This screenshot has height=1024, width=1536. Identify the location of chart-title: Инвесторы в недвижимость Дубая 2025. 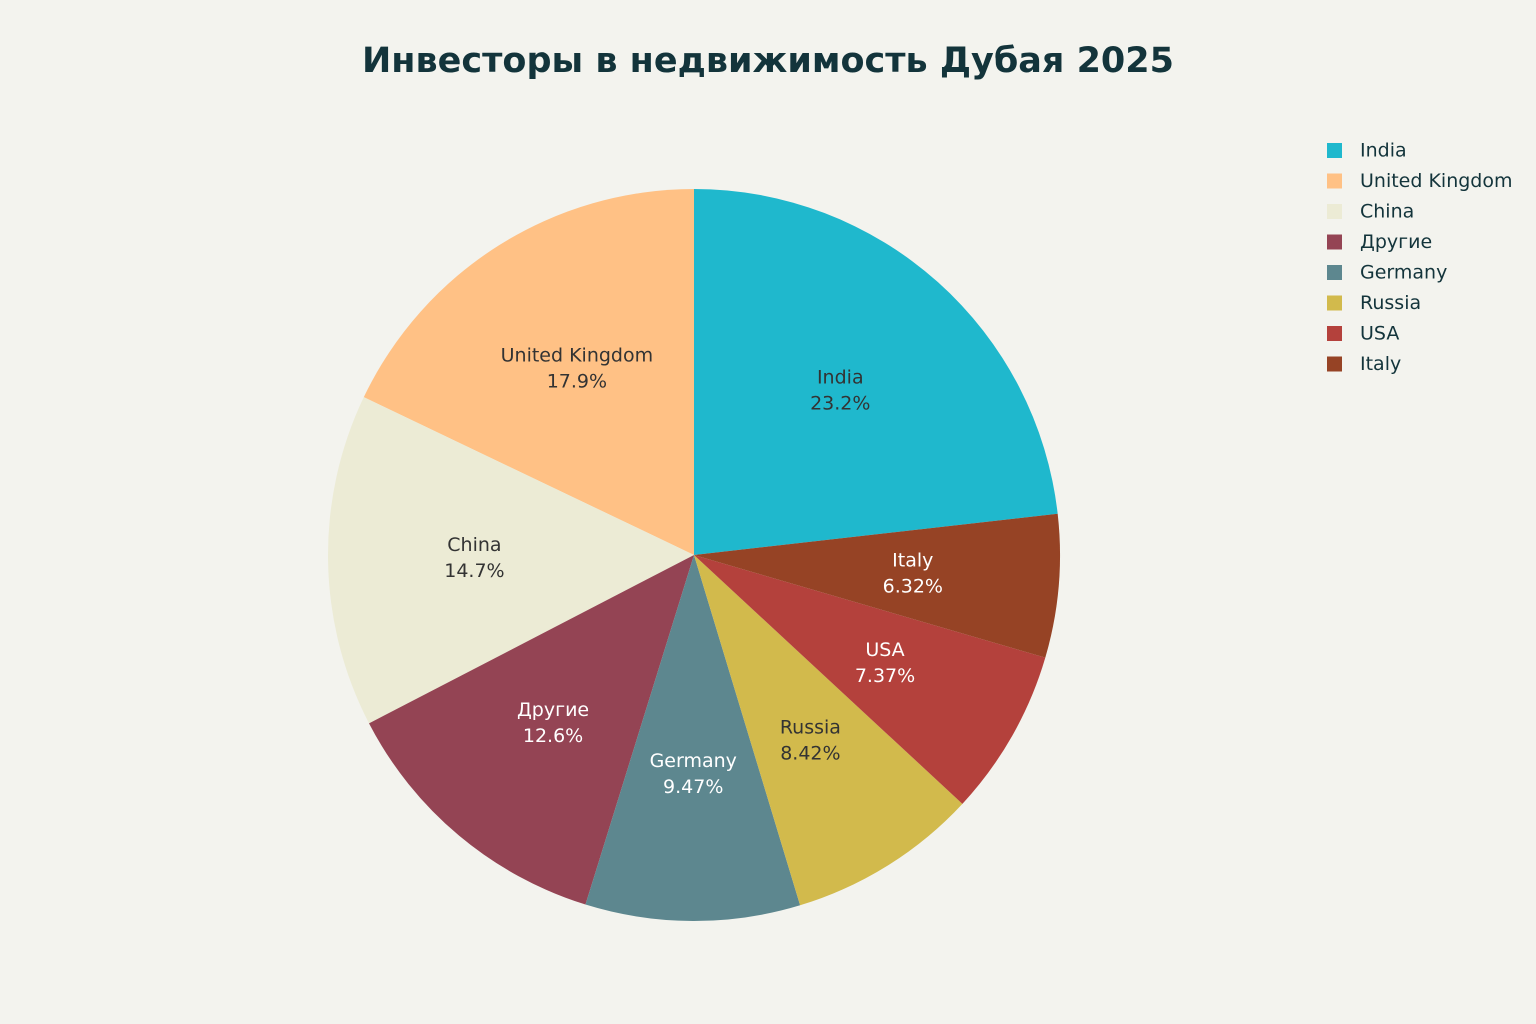
(768, 61).